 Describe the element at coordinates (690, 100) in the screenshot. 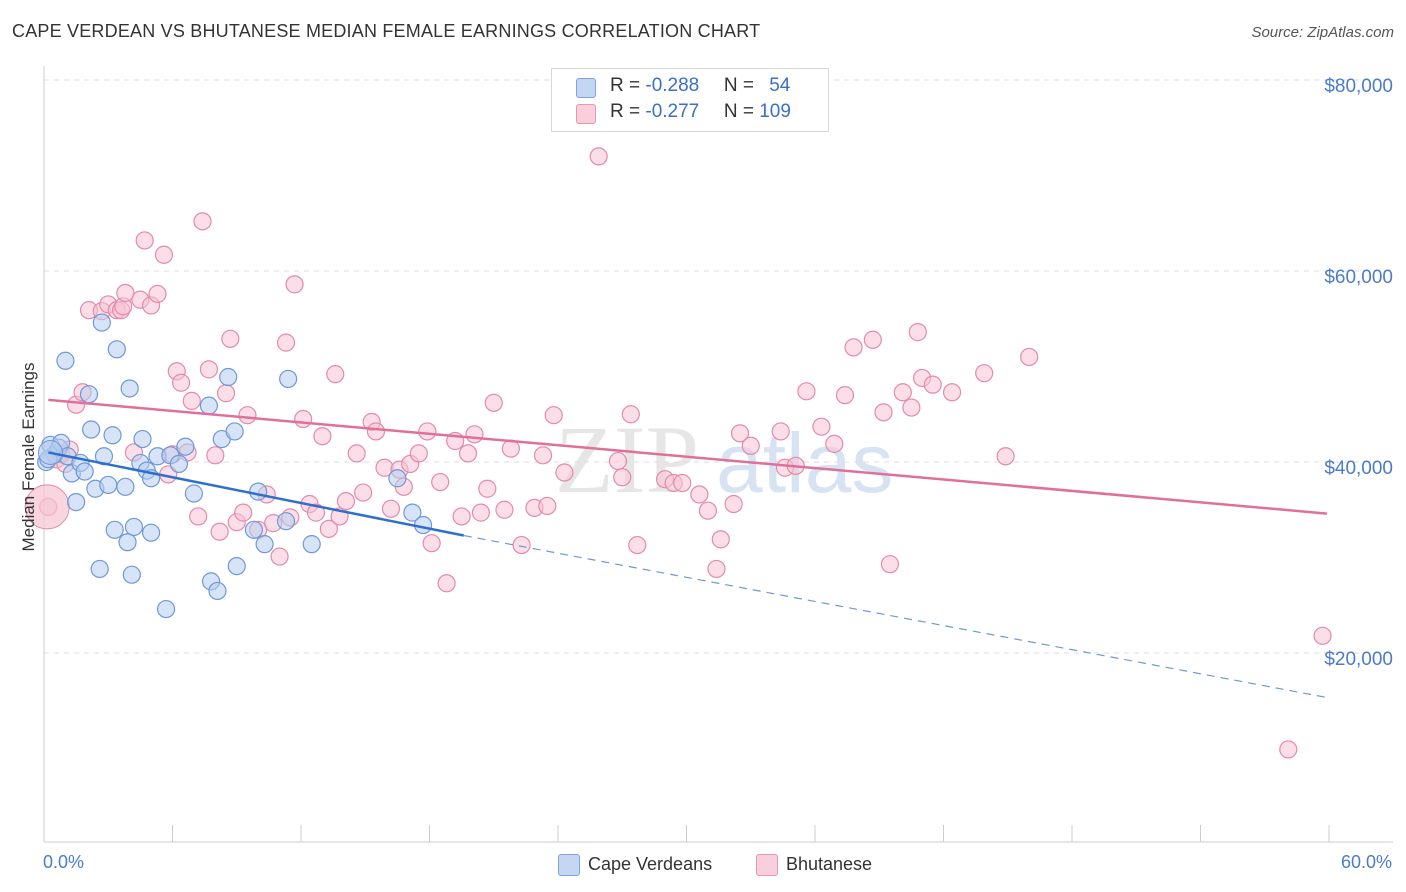

I see `stats-legend: R = -0.288 N = 54 R = -0.277 N = 109` at that location.